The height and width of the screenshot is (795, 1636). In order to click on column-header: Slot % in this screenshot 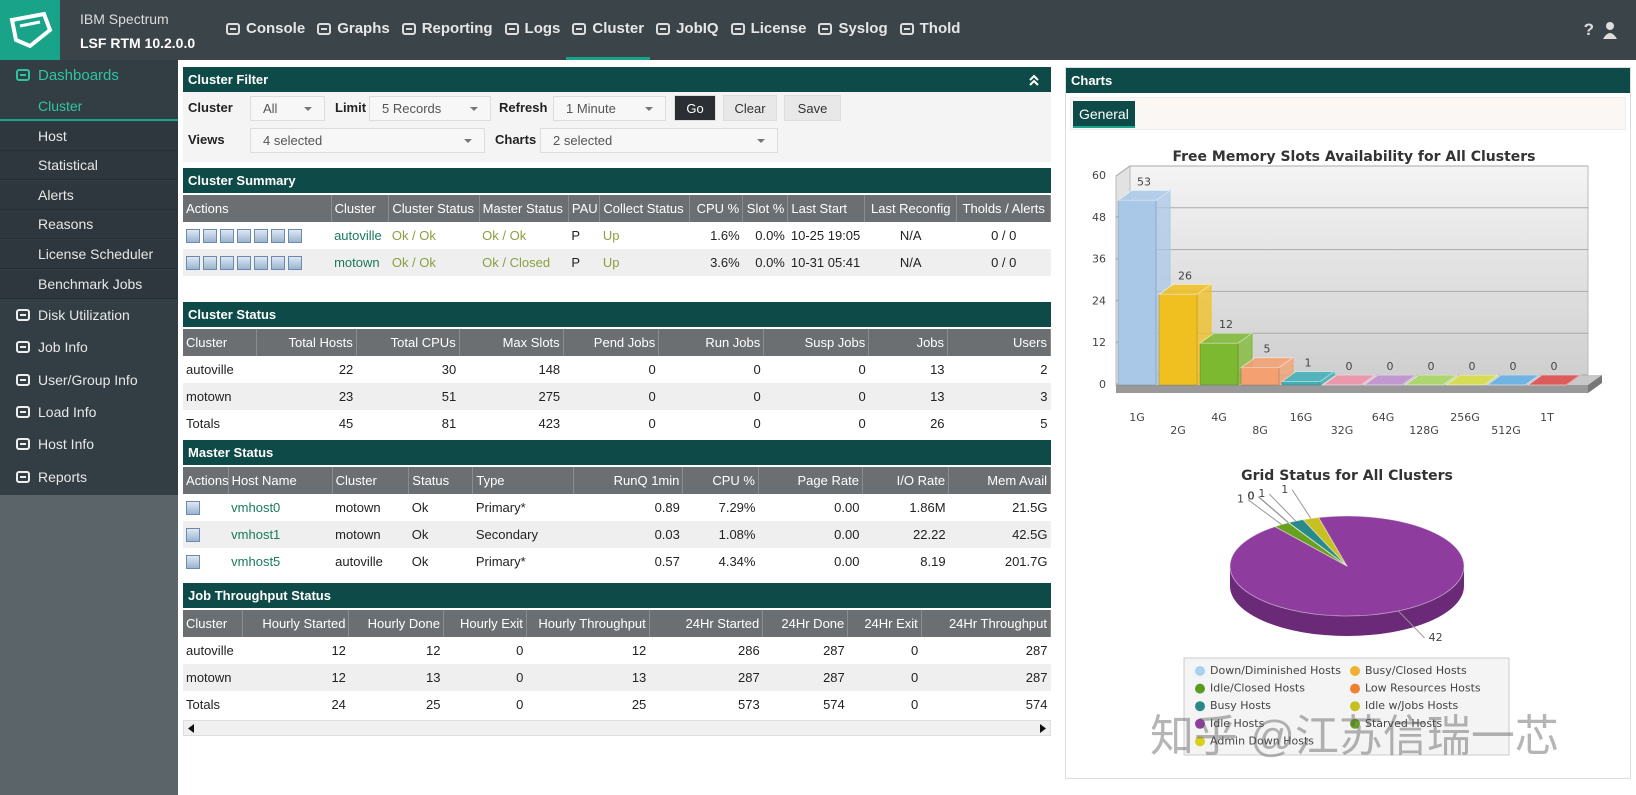, I will do `click(765, 208)`.